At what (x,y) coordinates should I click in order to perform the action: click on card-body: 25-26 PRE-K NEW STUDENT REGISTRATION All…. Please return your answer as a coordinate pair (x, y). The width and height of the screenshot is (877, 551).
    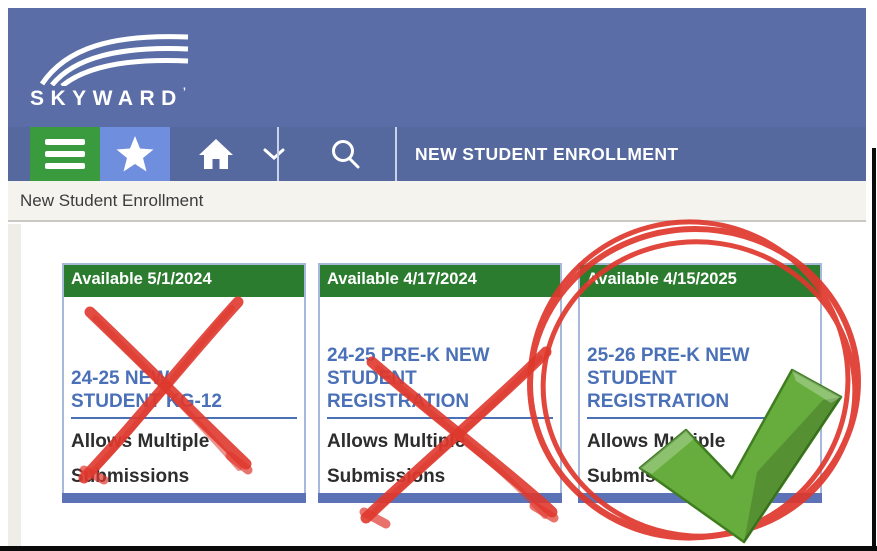
    Looking at the image, I should click on (700, 442).